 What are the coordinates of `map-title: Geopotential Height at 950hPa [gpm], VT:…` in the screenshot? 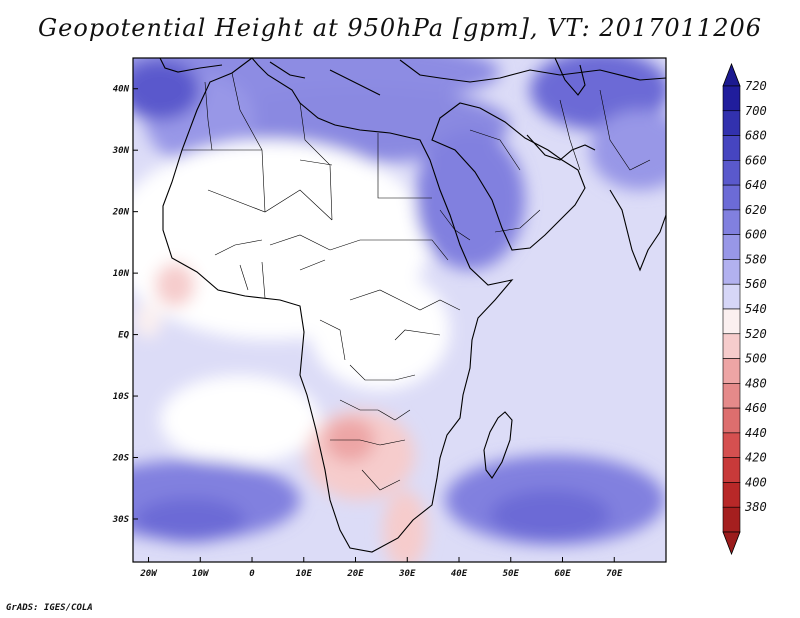 It's located at (400, 28).